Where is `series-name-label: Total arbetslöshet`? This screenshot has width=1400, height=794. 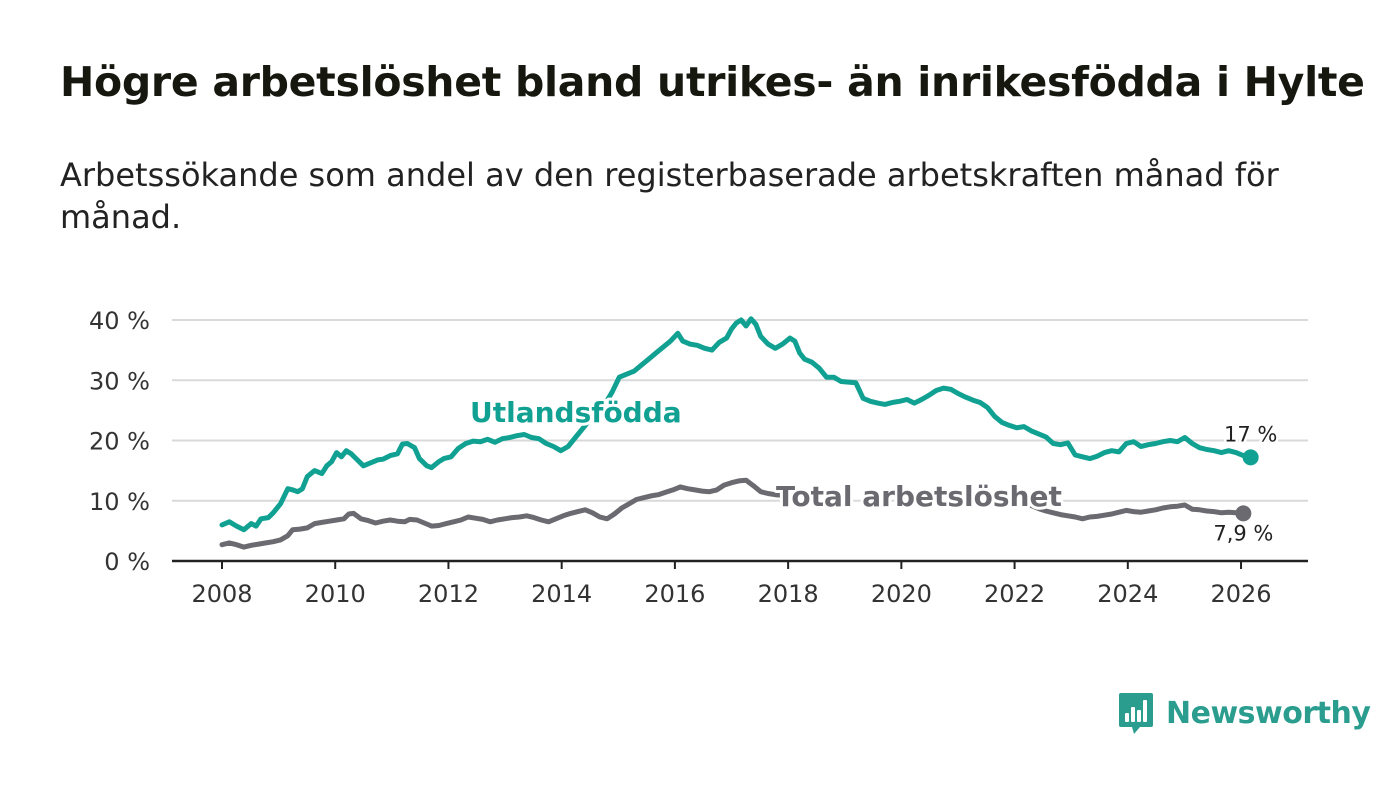
series-name-label: Total arbetslöshet is located at coordinates (919, 496).